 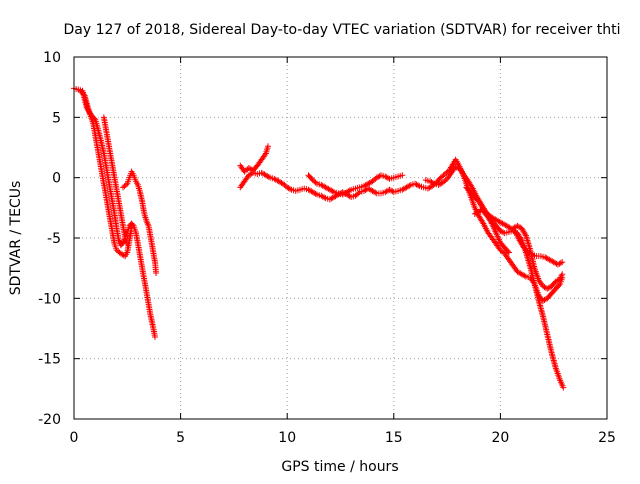 What do you see at coordinates (49, 299) in the screenshot?
I see `y-tick-label: -10` at bounding box center [49, 299].